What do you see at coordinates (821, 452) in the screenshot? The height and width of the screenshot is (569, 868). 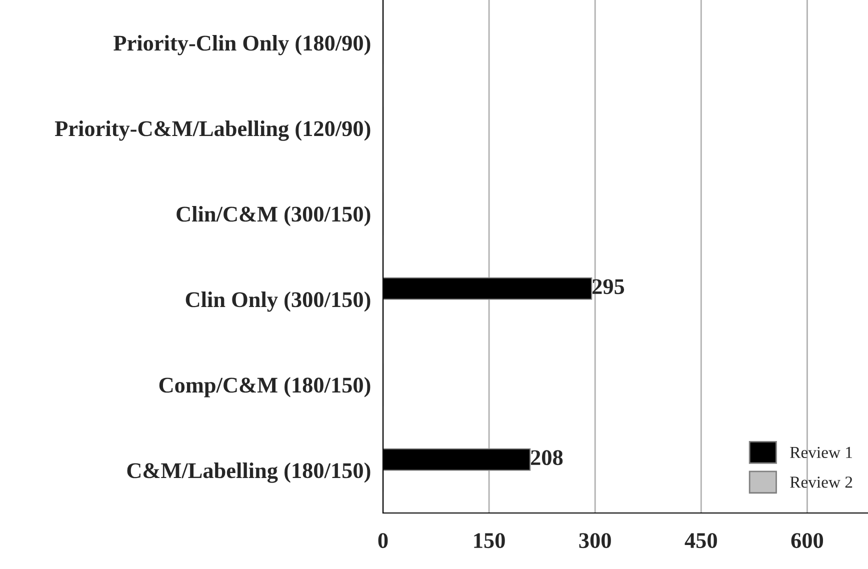 I see `legend-label: Review 1` at bounding box center [821, 452].